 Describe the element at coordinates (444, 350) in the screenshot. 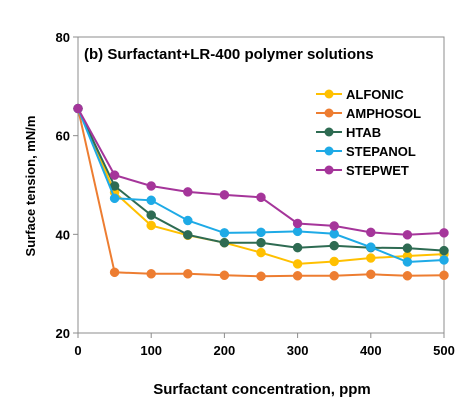

I see `x-tick-label: 500` at that location.